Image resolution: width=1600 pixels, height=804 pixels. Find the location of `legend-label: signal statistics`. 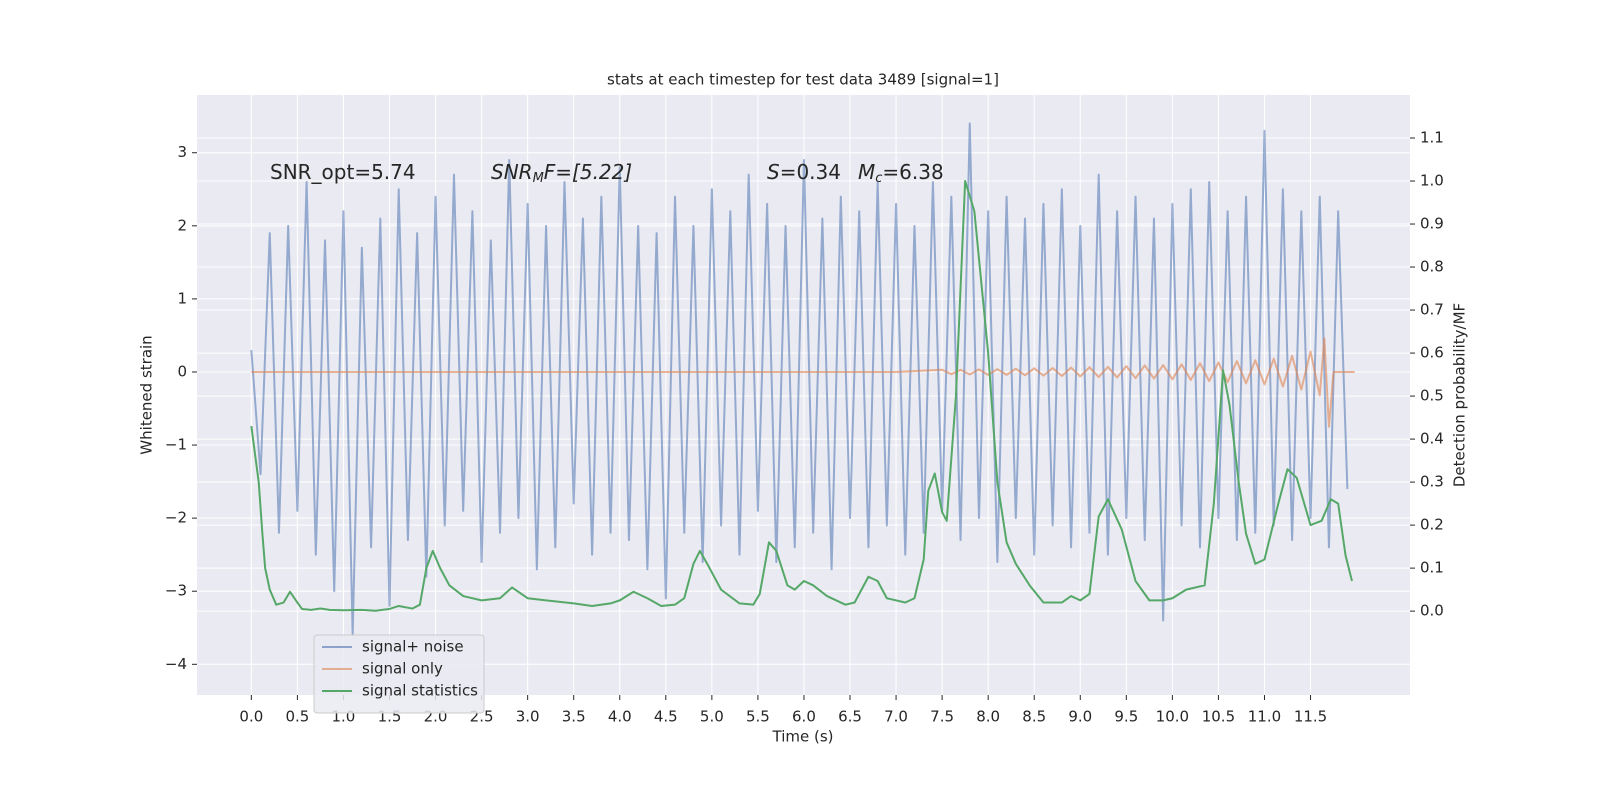

legend-label: signal statistics is located at coordinates (420, 691).